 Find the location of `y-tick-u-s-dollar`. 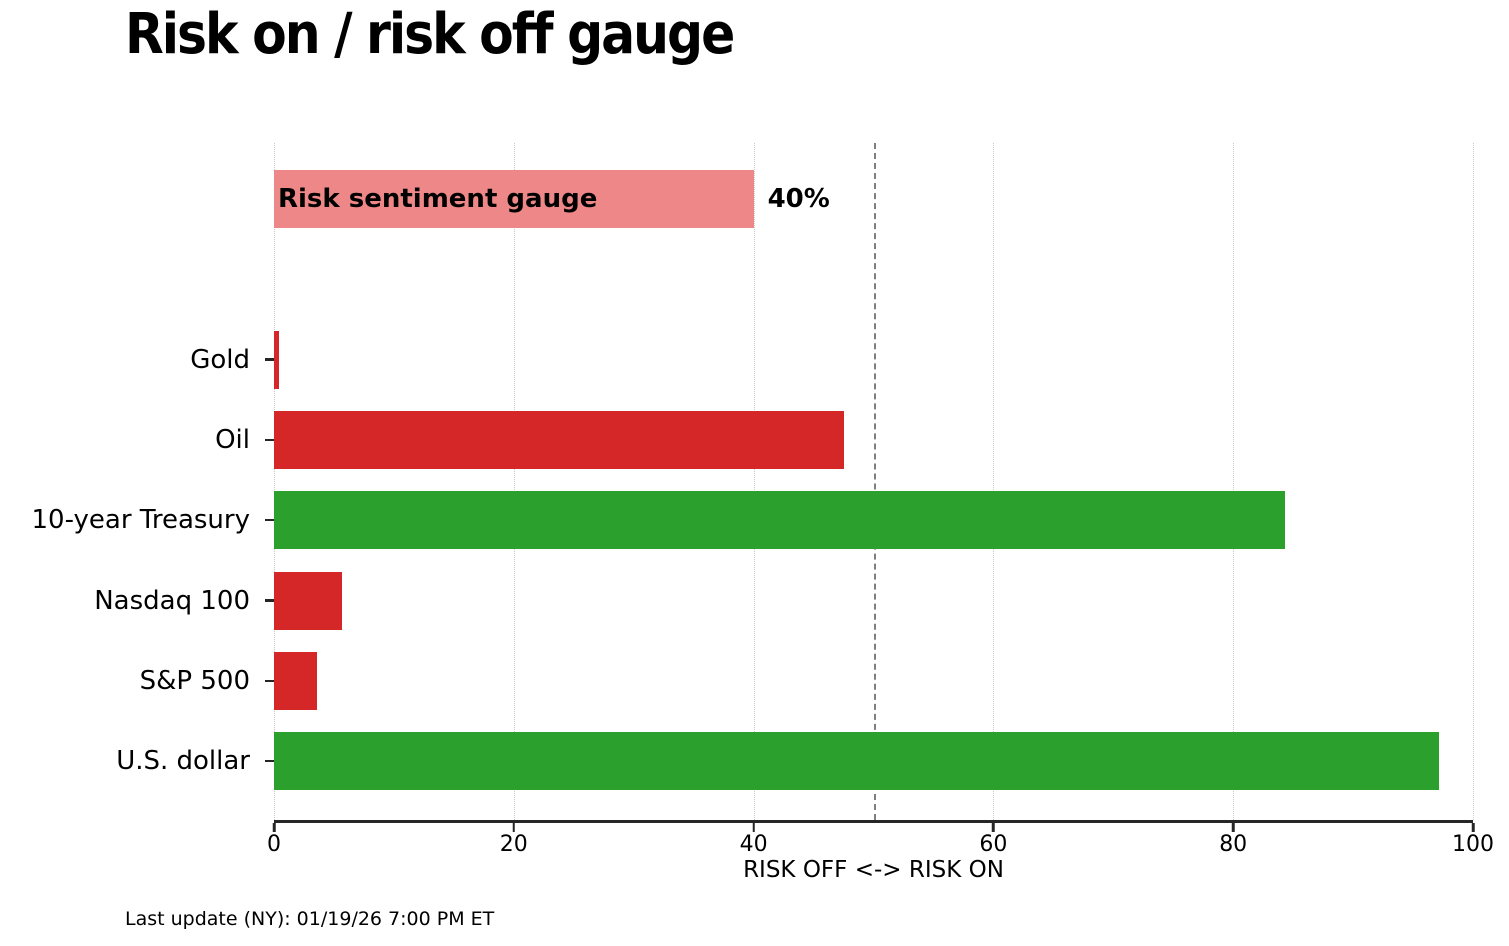

y-tick-u-s-dollar is located at coordinates (269, 761).